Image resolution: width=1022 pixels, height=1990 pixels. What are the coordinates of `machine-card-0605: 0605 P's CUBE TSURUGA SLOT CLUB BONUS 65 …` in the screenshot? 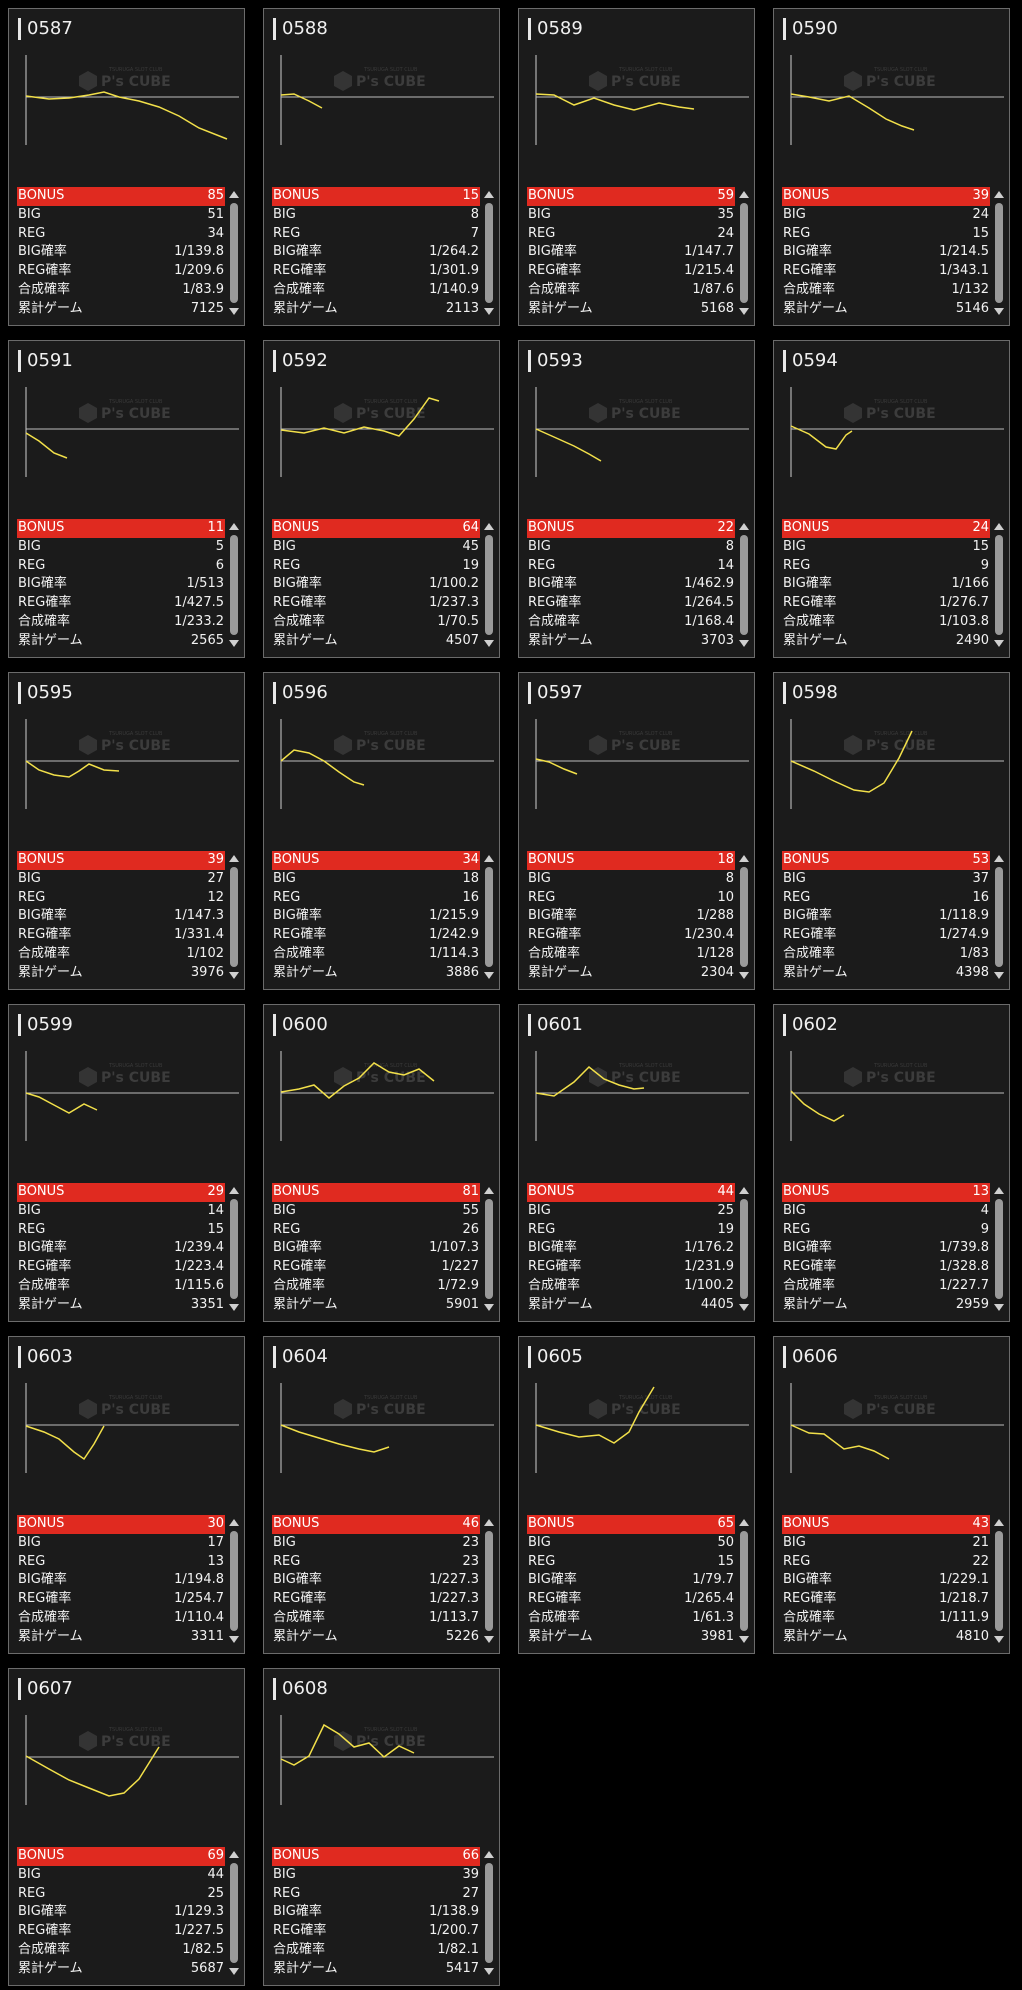 It's located at (636, 1495).